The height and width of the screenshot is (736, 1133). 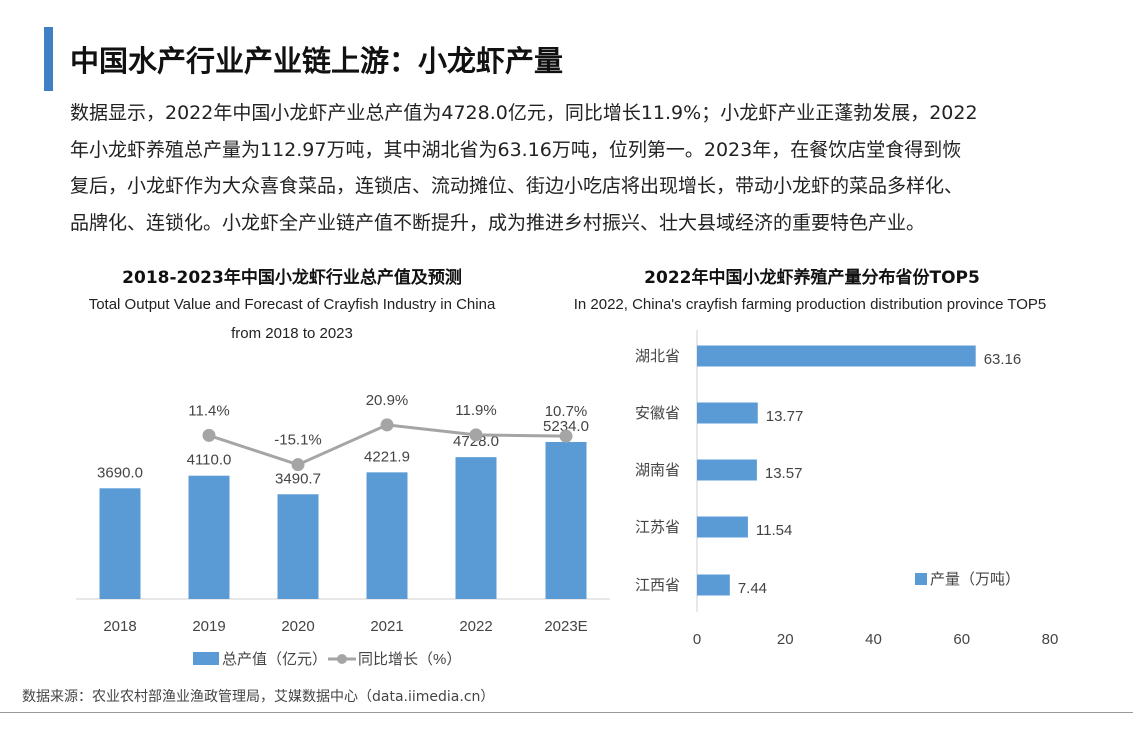 I want to click on x-tick-label: 2022, so click(x=475, y=626).